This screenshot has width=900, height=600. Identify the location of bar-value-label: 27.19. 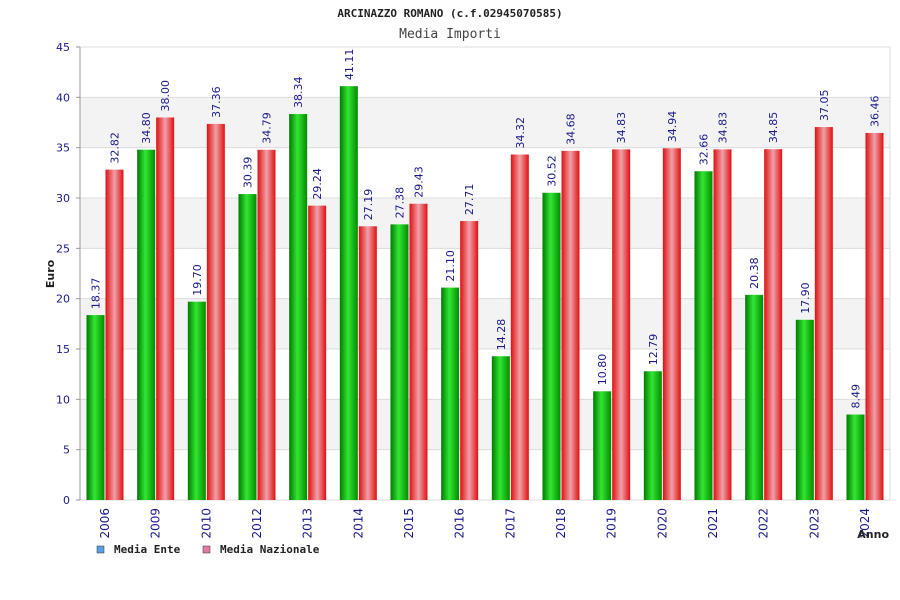
(368, 205).